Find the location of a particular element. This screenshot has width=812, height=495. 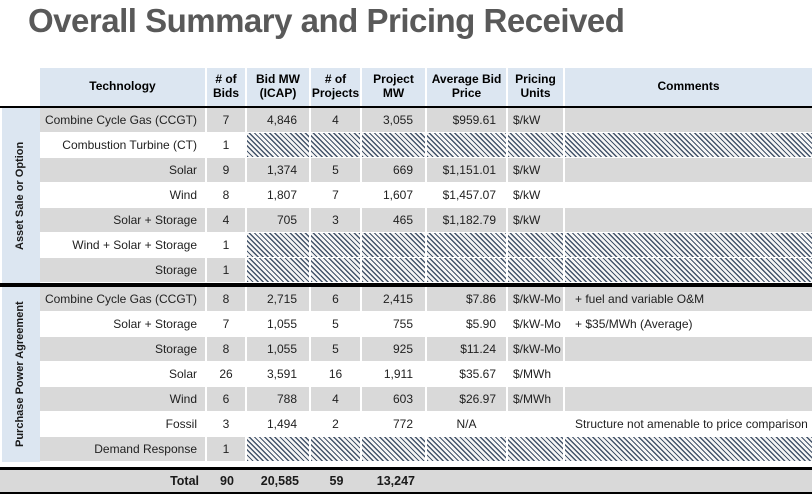

cell-technology: Combustion Turbine (CT) is located at coordinates (123, 145).